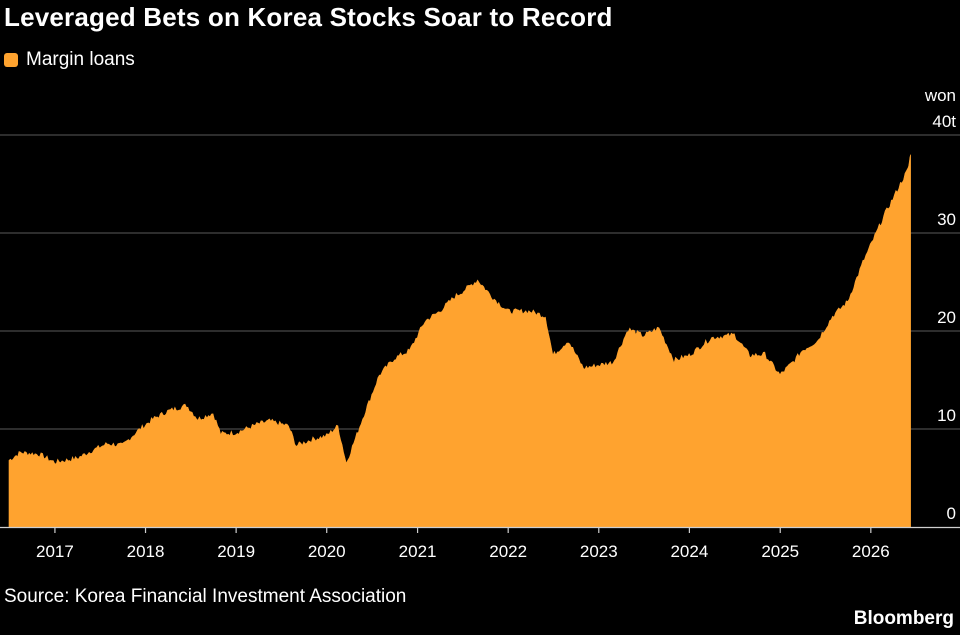  What do you see at coordinates (508, 551) in the screenshot?
I see `x-tick-label-2022: 2022` at bounding box center [508, 551].